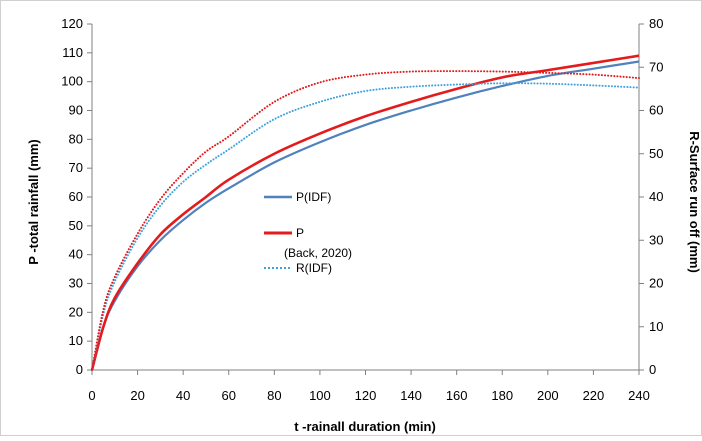  Describe the element at coordinates (308, 232) in the screenshot. I see `legend: P(IDF) P (Back, 2020) R(IDF)` at that location.